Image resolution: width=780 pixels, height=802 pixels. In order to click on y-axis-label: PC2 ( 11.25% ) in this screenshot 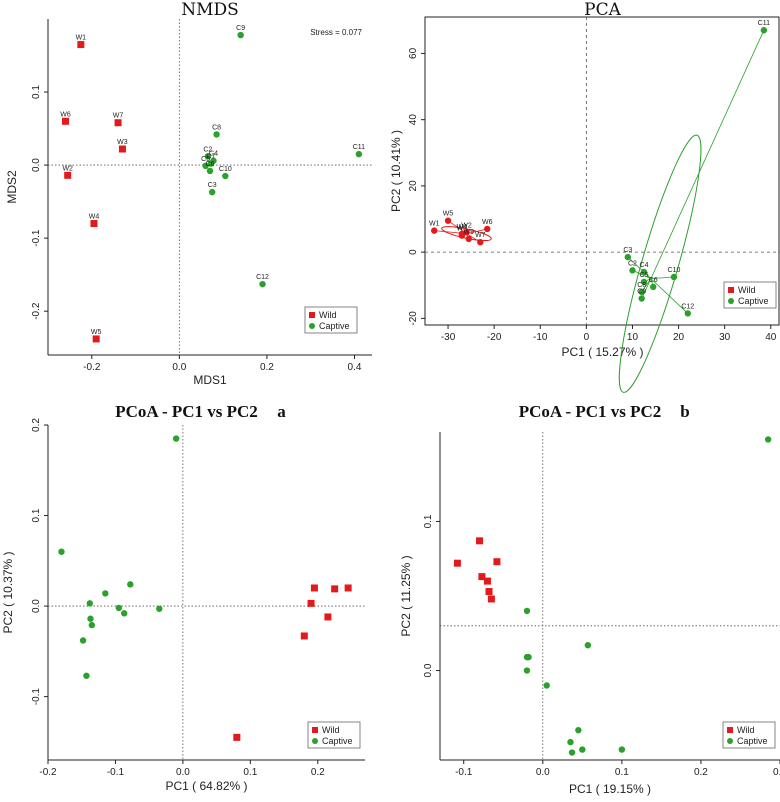, I will do `click(406, 595)`.